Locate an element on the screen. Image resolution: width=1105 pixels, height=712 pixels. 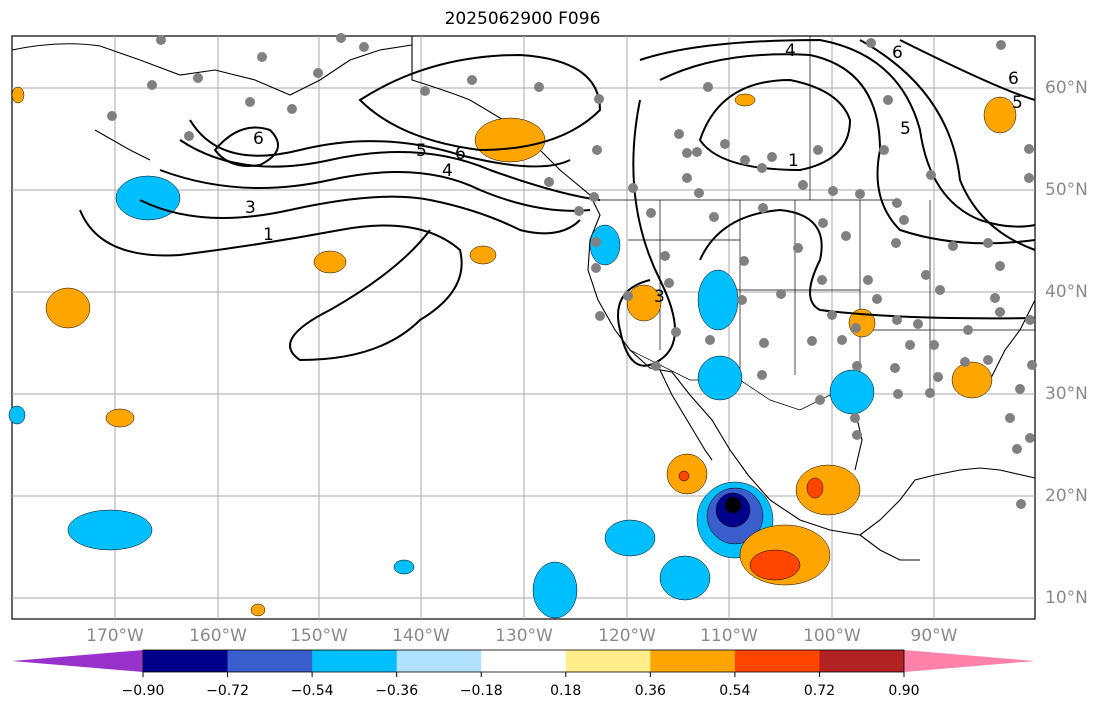
lon-label: 100°W is located at coordinates (832, 636).